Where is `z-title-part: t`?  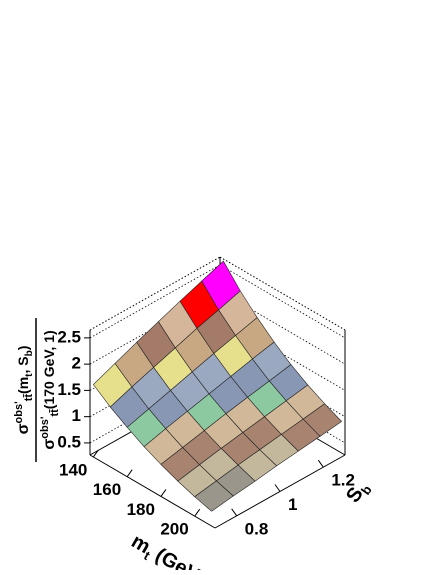
z-title-part: t is located at coordinates (29, 375).